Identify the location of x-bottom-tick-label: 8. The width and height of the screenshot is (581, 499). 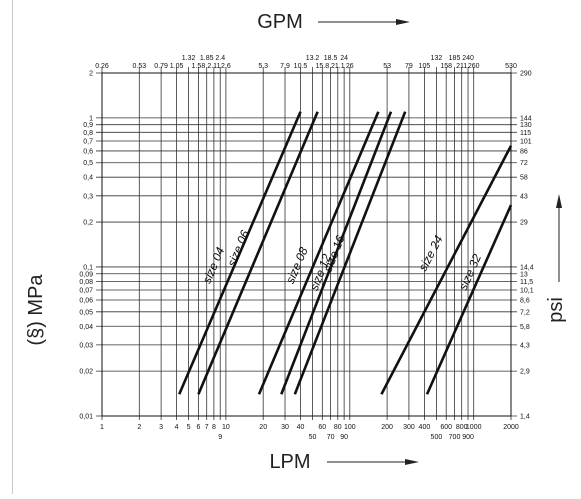
(214, 427).